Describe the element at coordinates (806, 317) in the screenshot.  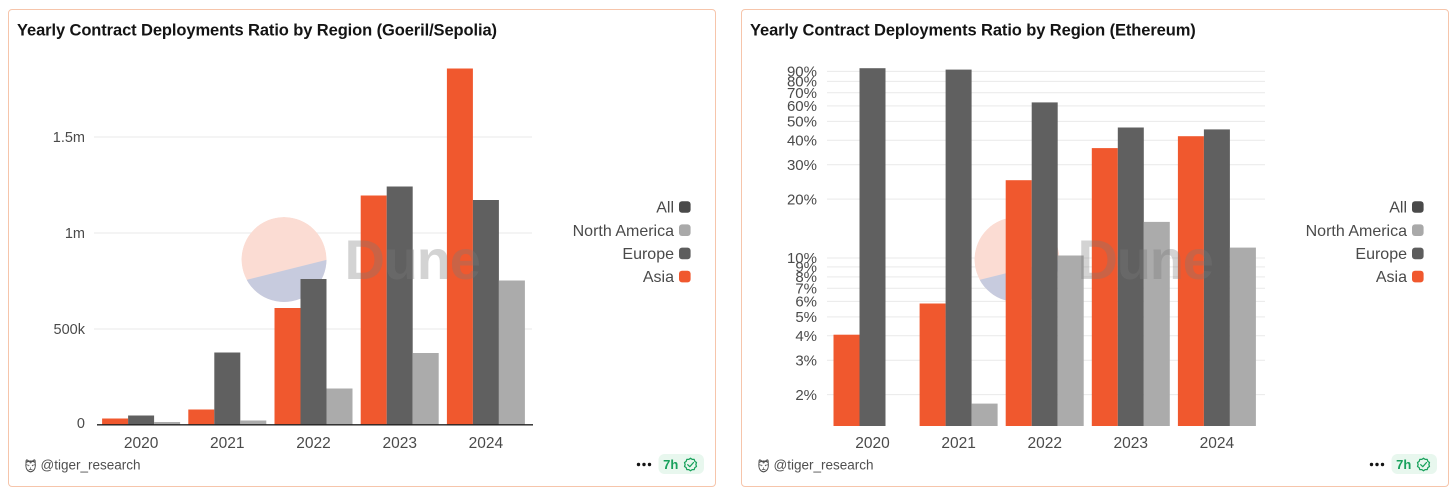
I see `svg-text: 5%` at that location.